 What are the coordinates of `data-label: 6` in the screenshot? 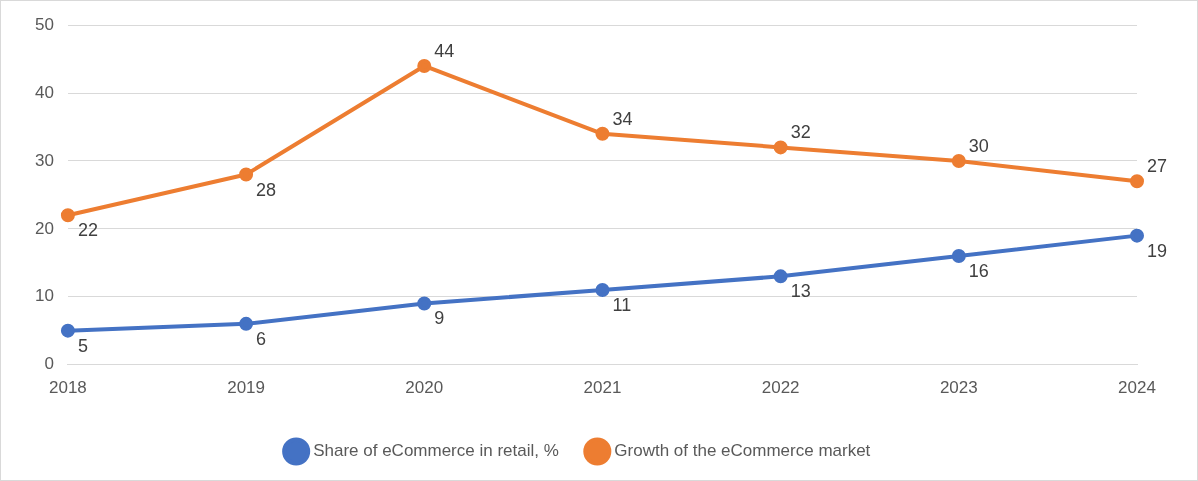 It's located at (261, 338).